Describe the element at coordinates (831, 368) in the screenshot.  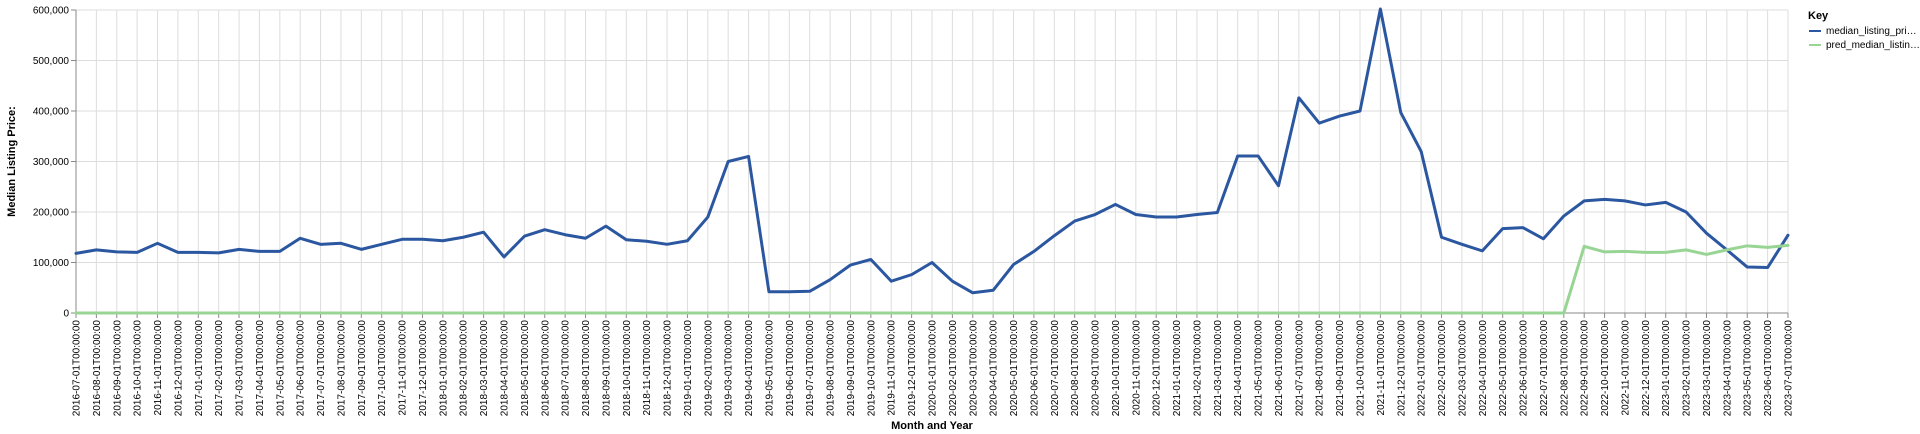
I see `x-tick-label: 2019-08-01T00:00:00` at that location.